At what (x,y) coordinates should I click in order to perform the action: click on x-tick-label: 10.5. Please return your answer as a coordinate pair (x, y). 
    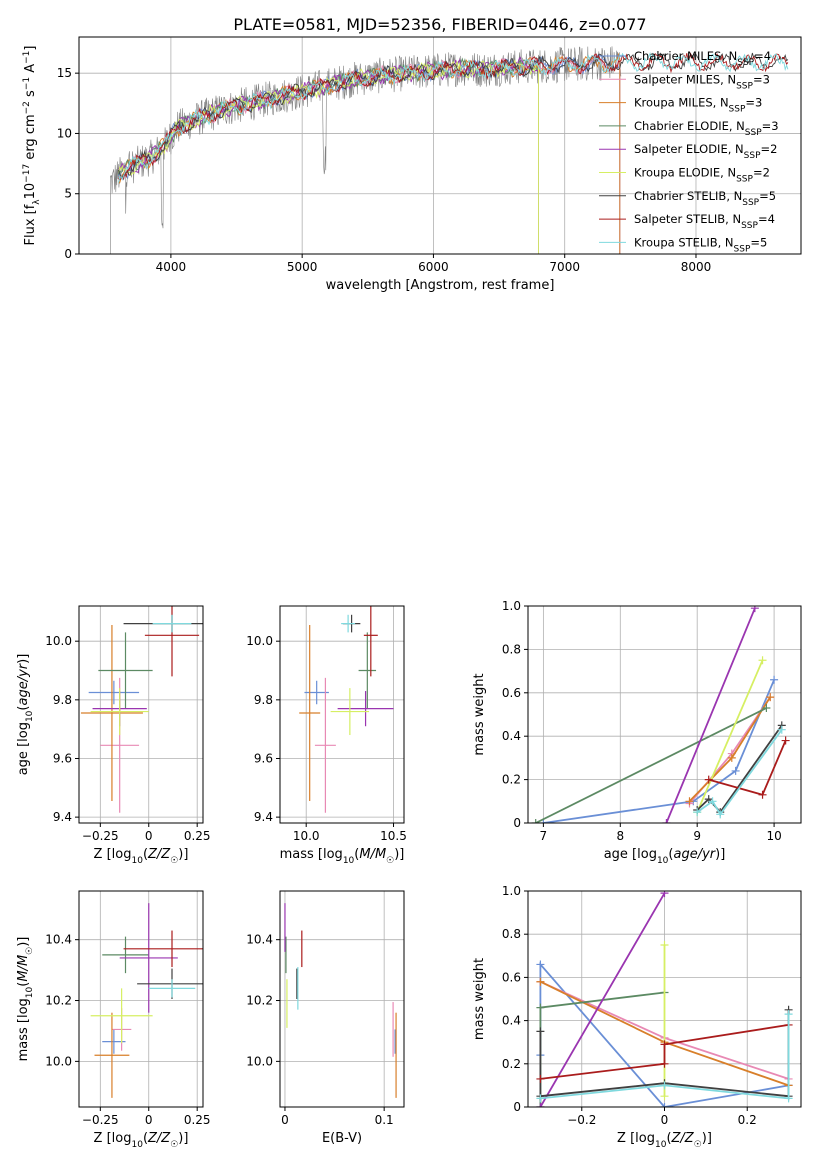
    Looking at the image, I should click on (393, 836).